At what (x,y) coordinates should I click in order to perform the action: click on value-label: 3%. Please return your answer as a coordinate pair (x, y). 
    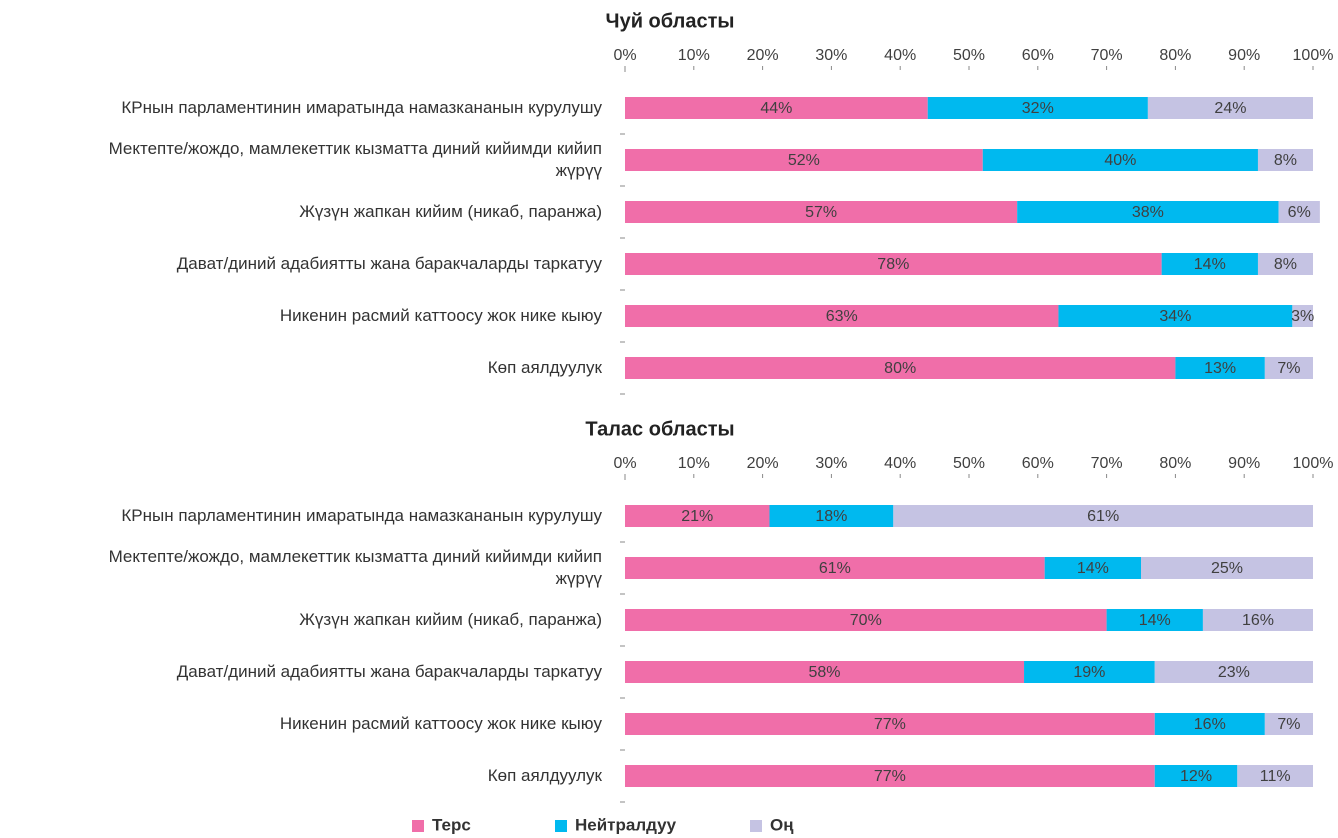
    Looking at the image, I should click on (1302, 316).